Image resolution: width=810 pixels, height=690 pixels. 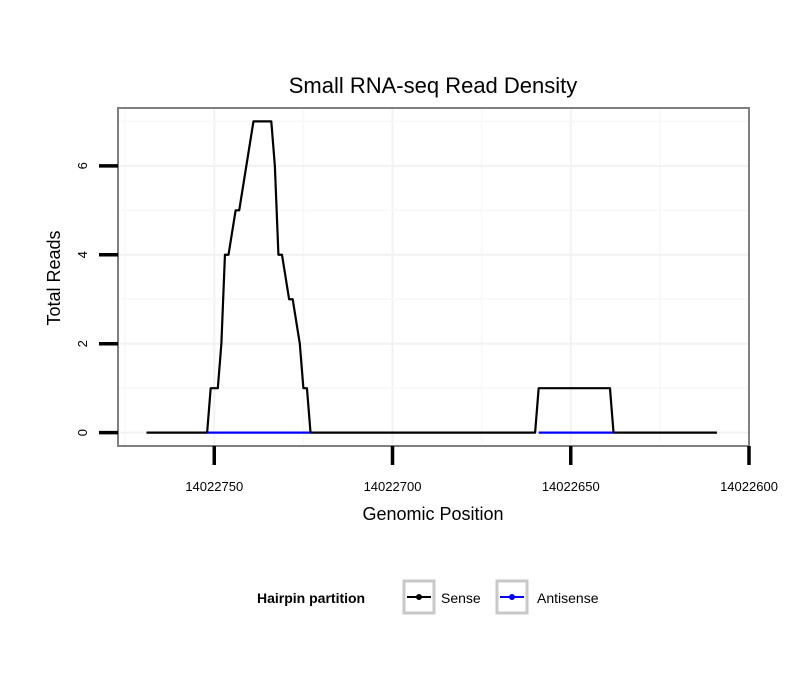 What do you see at coordinates (214, 486) in the screenshot?
I see `x-tick-label: 14022750` at bounding box center [214, 486].